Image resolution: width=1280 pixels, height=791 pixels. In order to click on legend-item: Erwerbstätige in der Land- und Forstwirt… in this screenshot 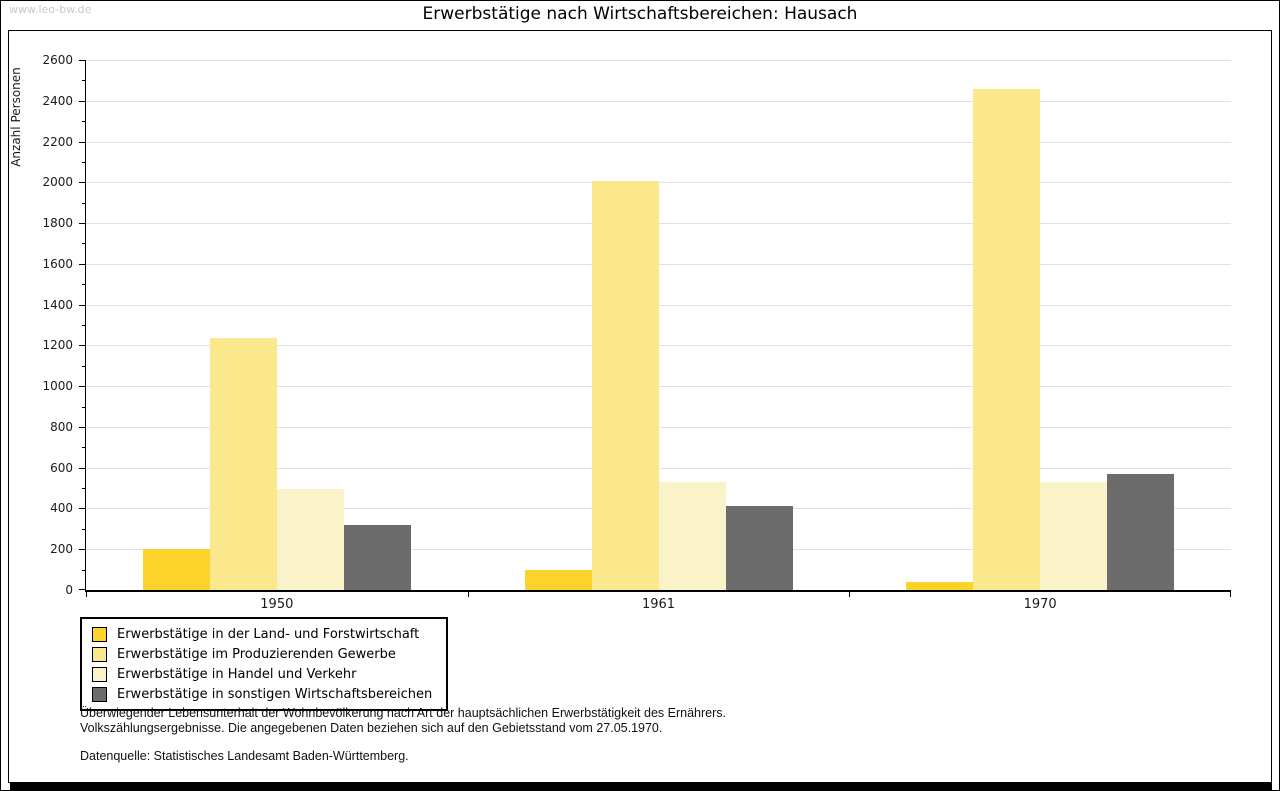, I will do `click(264, 634)`.